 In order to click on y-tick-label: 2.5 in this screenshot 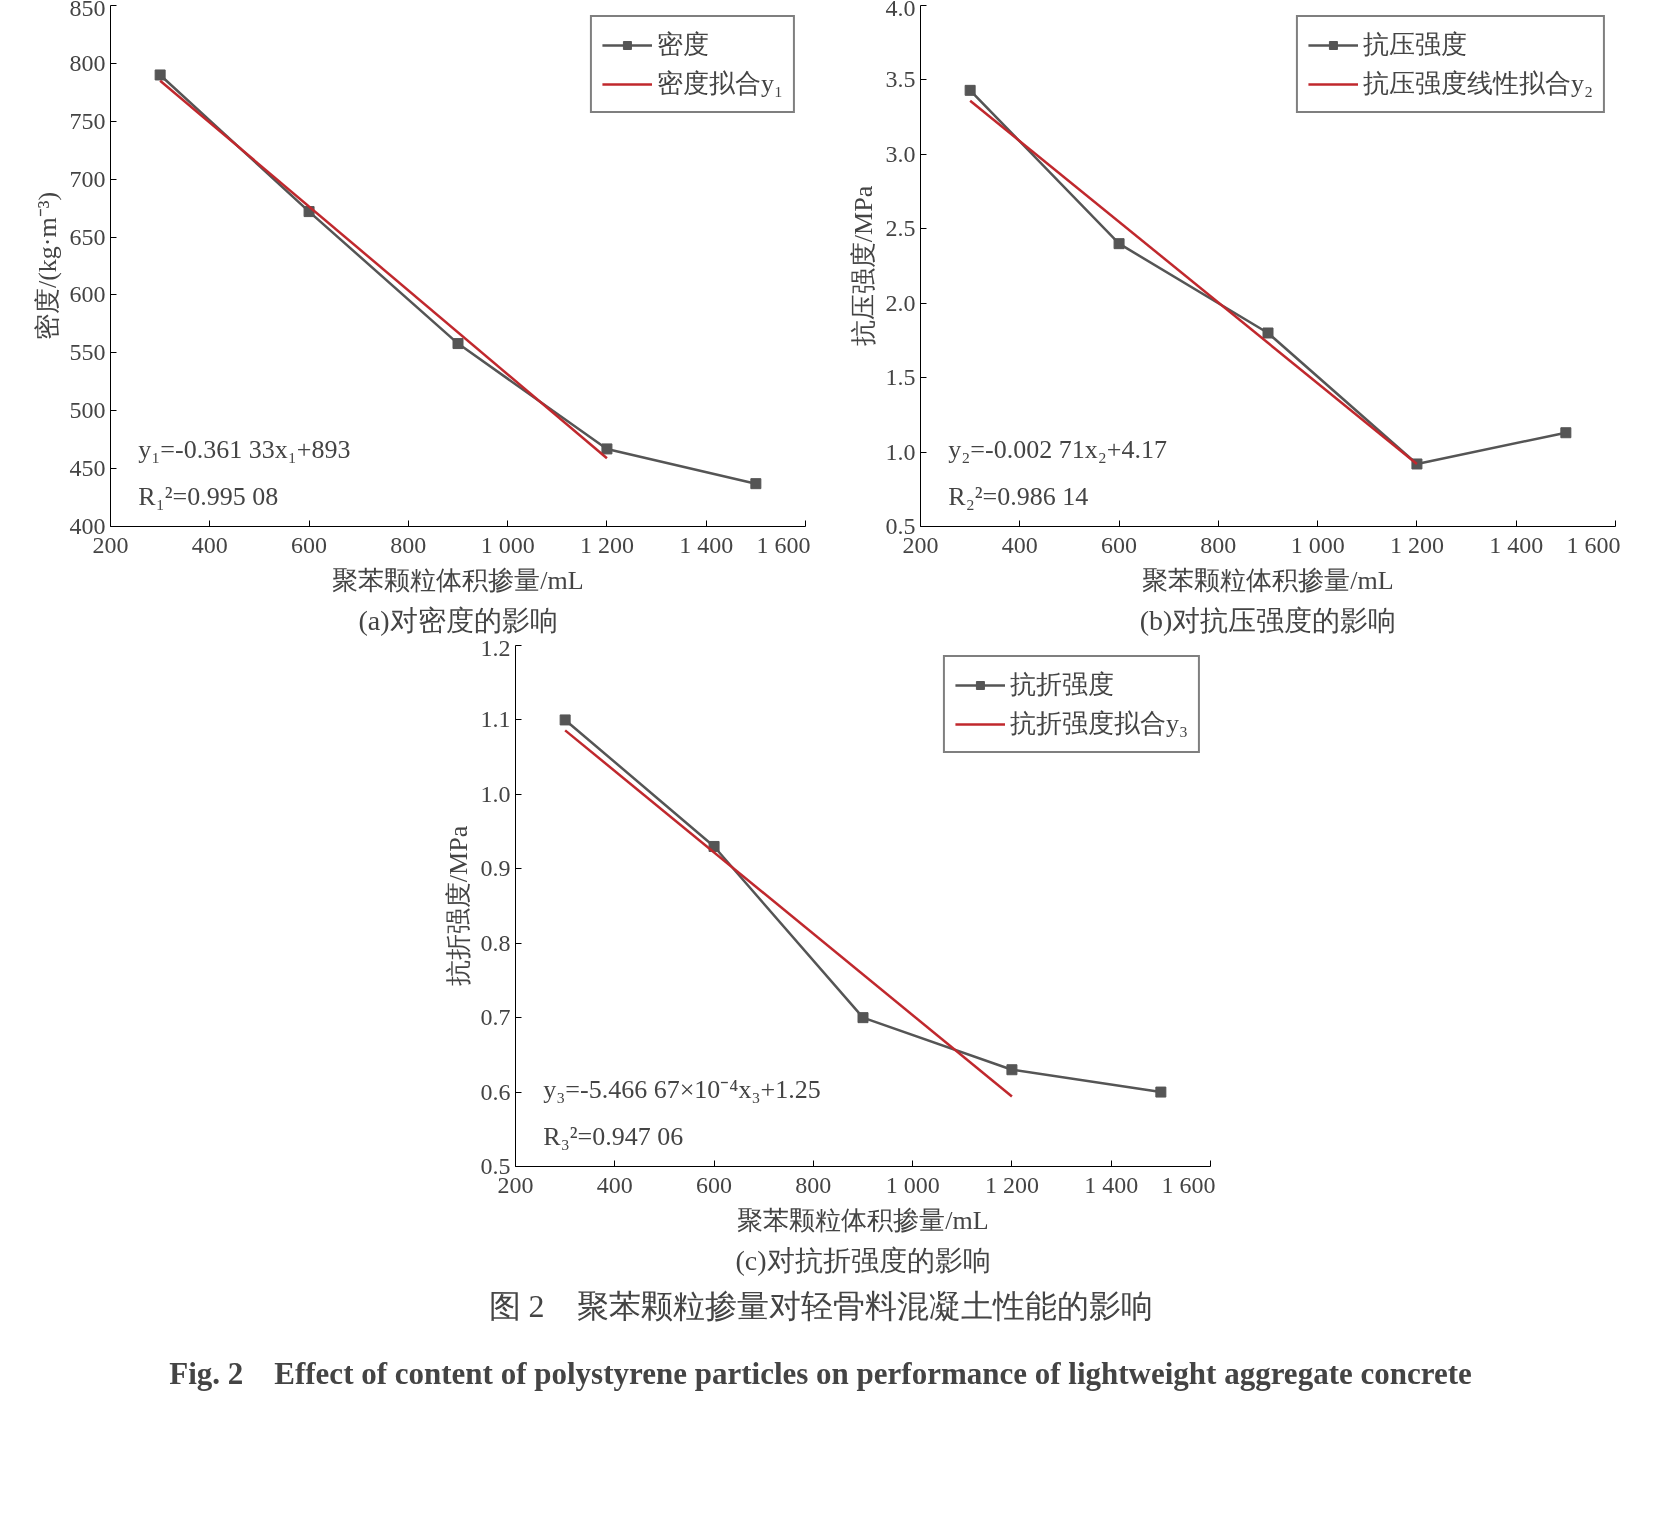, I will do `click(900, 228)`.